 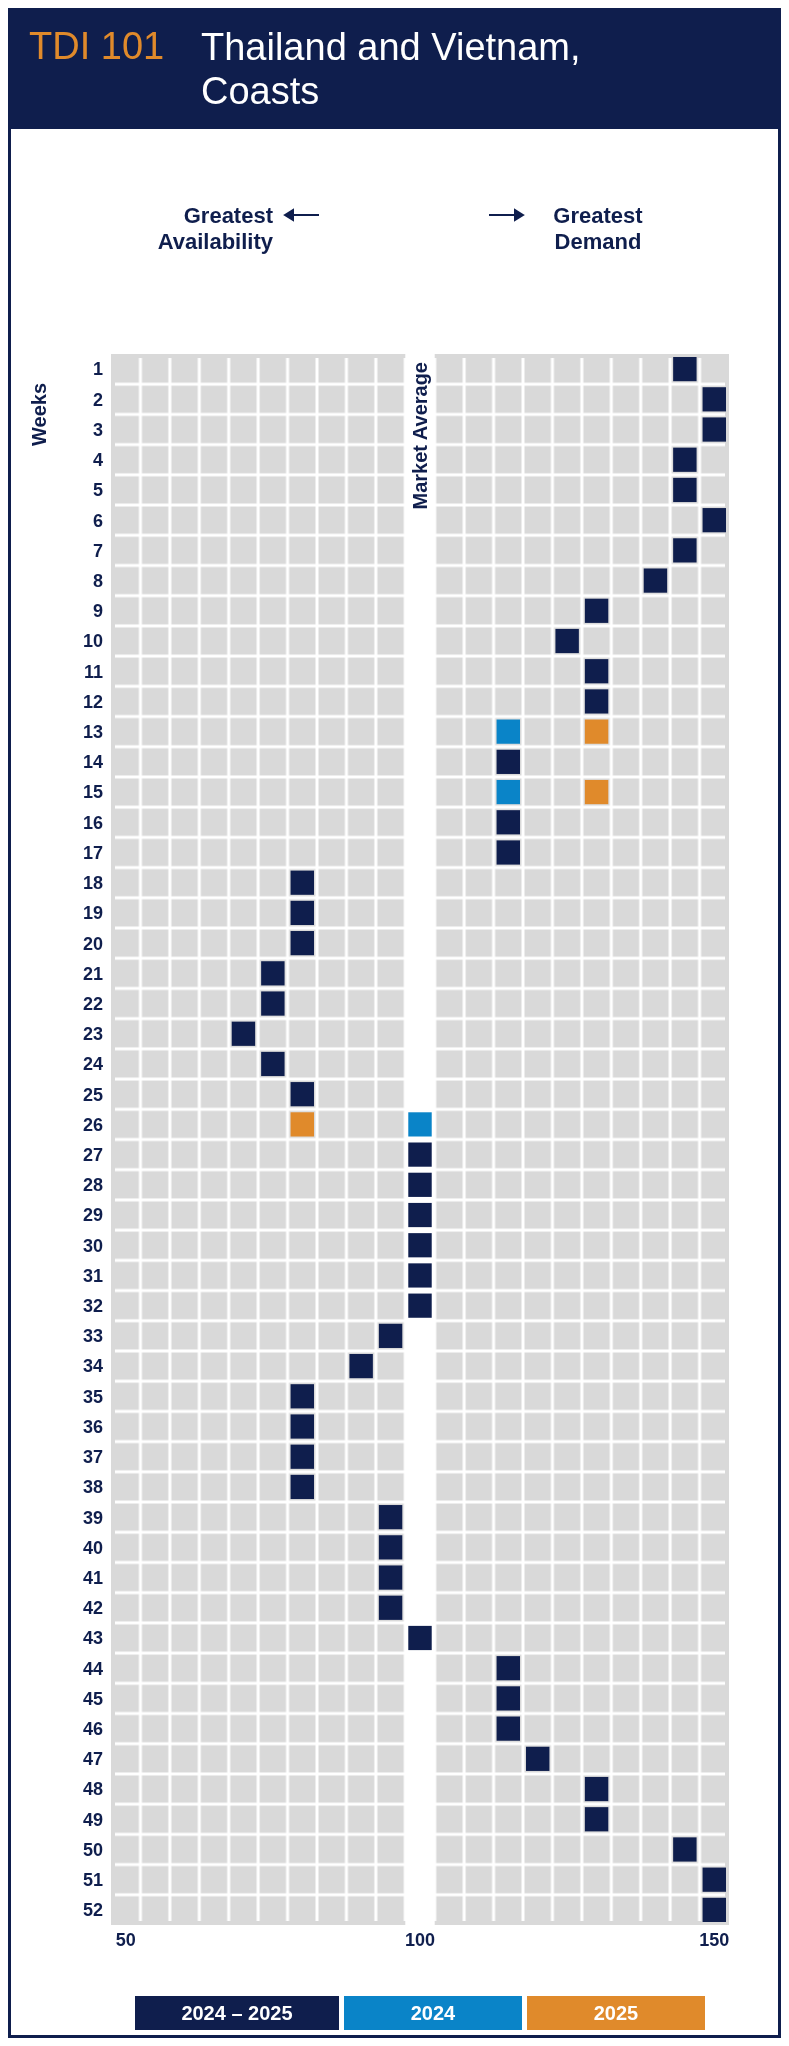 I want to click on y-tick-label: 39, so click(x=92, y=1517).